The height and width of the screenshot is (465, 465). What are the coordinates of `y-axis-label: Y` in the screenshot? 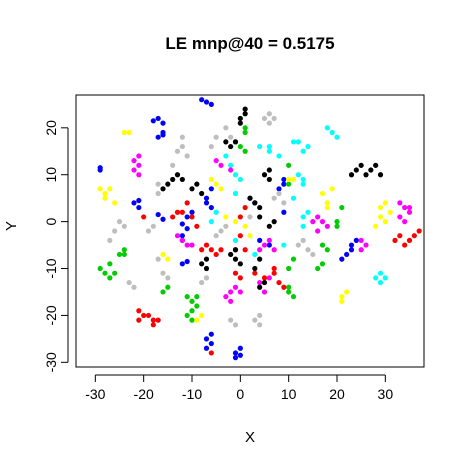 It's located at (11, 226).